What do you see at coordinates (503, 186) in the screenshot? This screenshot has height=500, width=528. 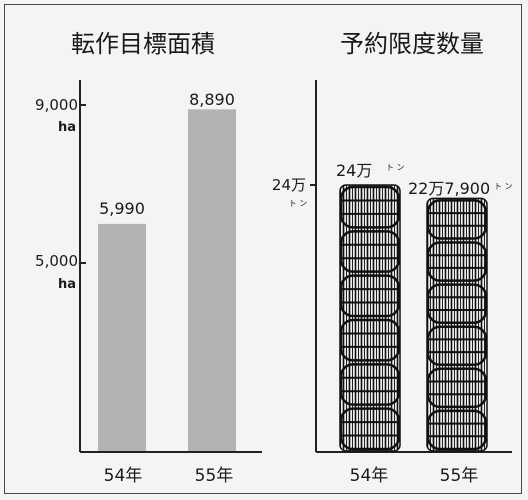 I see `quota-bar-unit-55: ト ン` at bounding box center [503, 186].